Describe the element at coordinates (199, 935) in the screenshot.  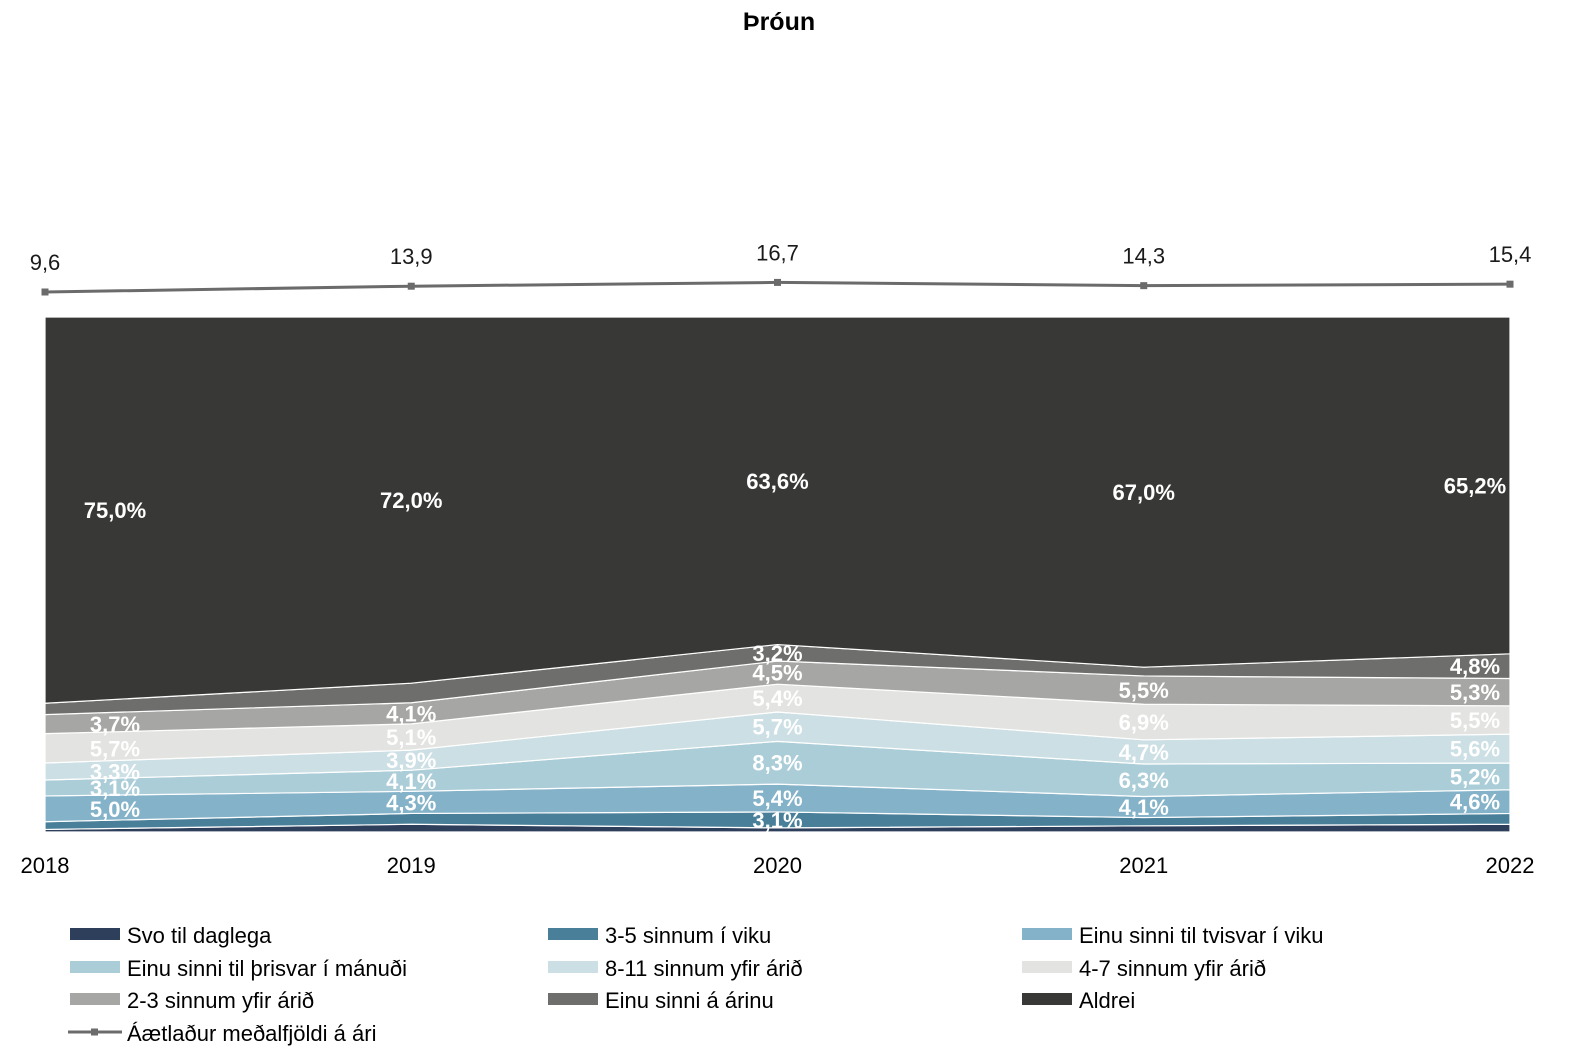
I see `legend-label: Svo til daglega` at that location.